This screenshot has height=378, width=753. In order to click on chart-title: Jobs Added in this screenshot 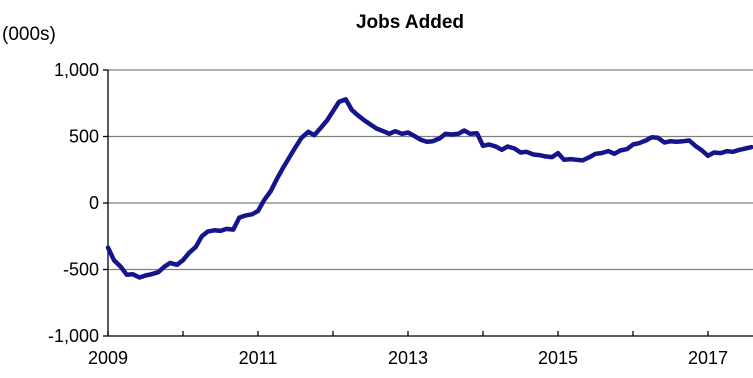, I will do `click(410, 22)`.